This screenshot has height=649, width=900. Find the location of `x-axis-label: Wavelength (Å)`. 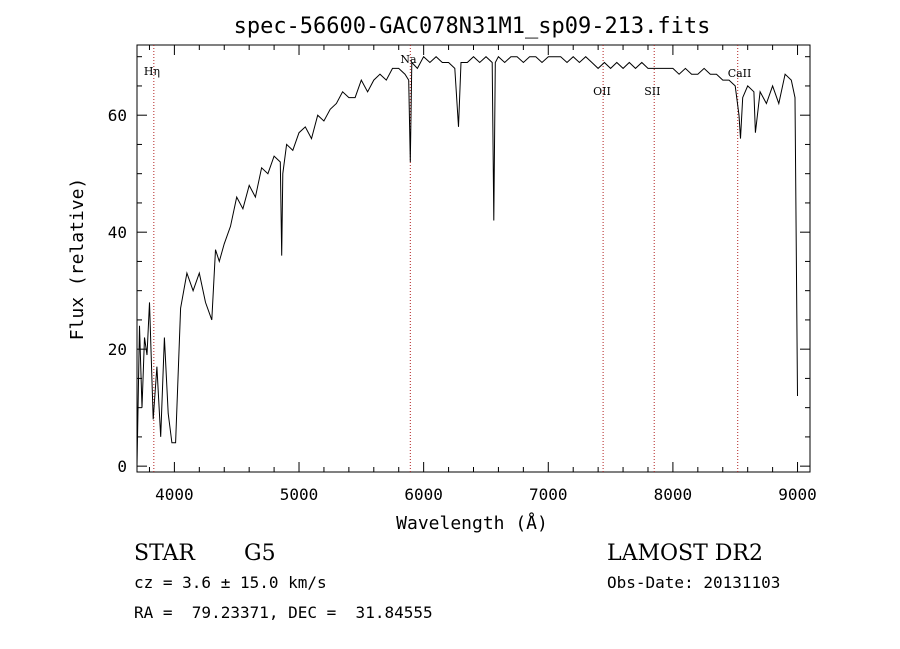

x-axis-label: Wavelength (Å) is located at coordinates (472, 523).